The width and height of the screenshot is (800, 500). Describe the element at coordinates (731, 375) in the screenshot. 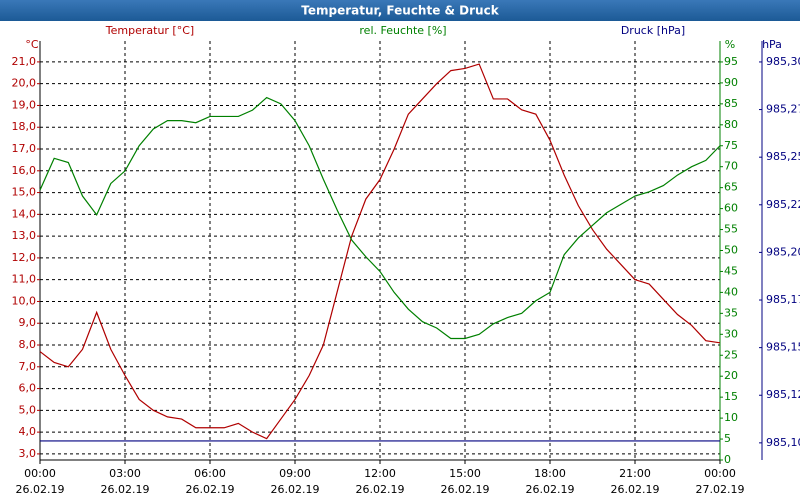

I see `y-tick-label: 20` at that location.